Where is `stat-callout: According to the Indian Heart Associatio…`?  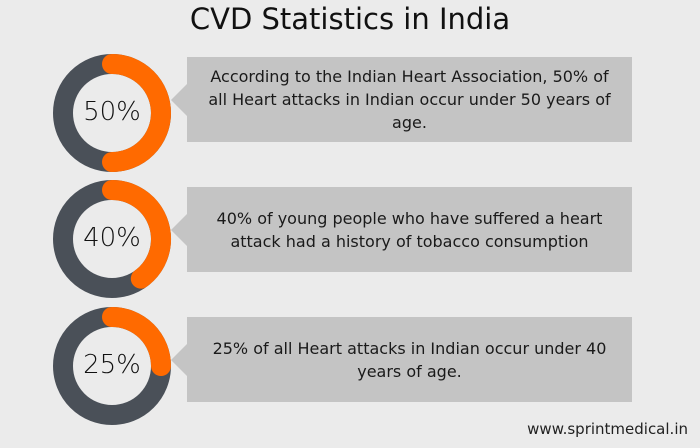
stat-callout: According to the Indian Heart Associatio… is located at coordinates (401, 99).